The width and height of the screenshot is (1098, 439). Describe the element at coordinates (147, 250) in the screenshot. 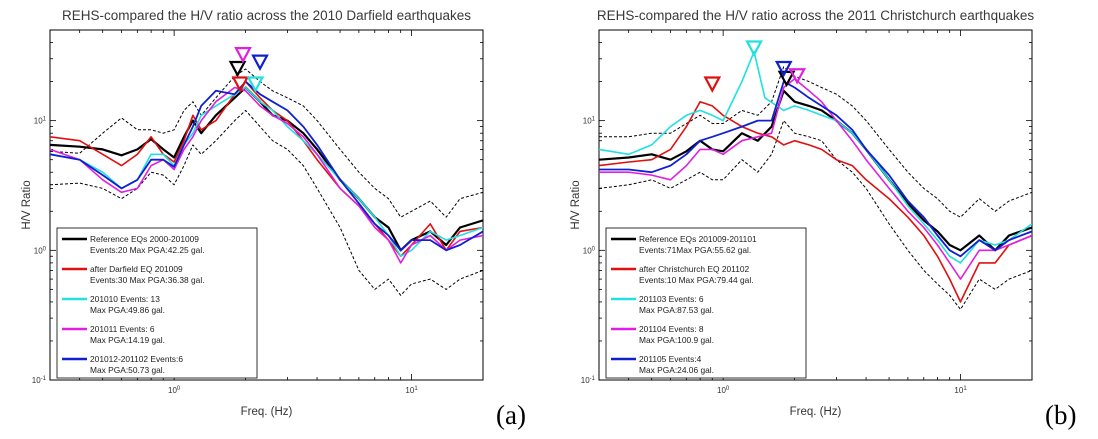

I see `legend-entry-text: Events:20 Max PGA:42.25 gal.` at that location.